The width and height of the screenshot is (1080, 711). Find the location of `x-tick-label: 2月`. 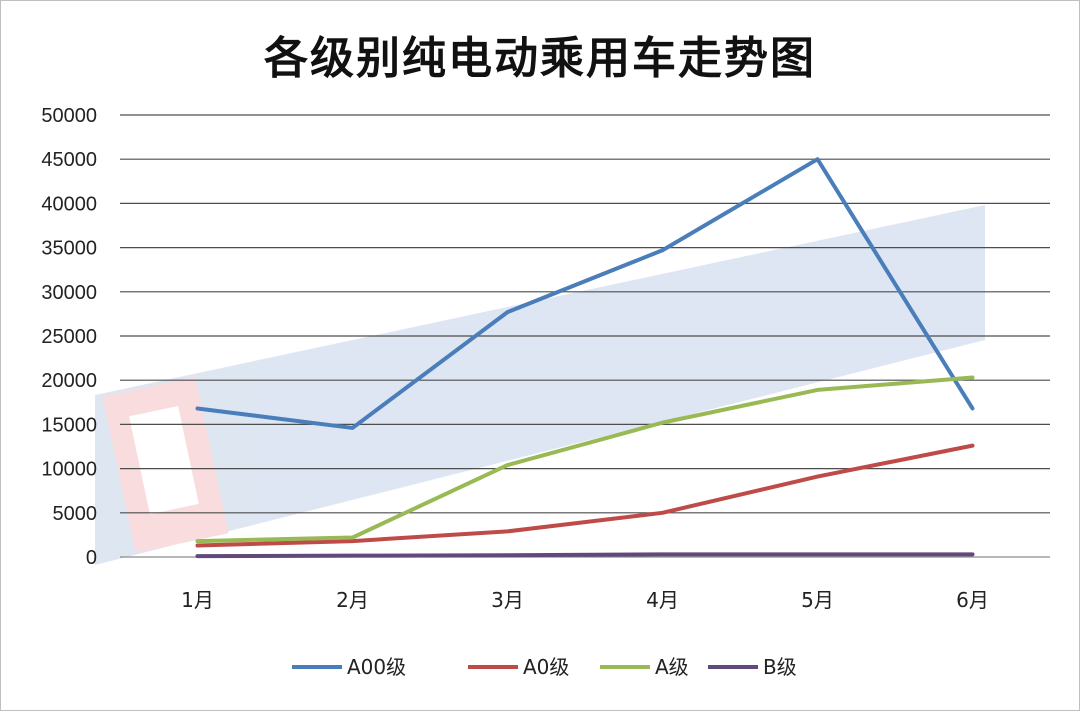

x-tick-label: 2月 is located at coordinates (352, 600).